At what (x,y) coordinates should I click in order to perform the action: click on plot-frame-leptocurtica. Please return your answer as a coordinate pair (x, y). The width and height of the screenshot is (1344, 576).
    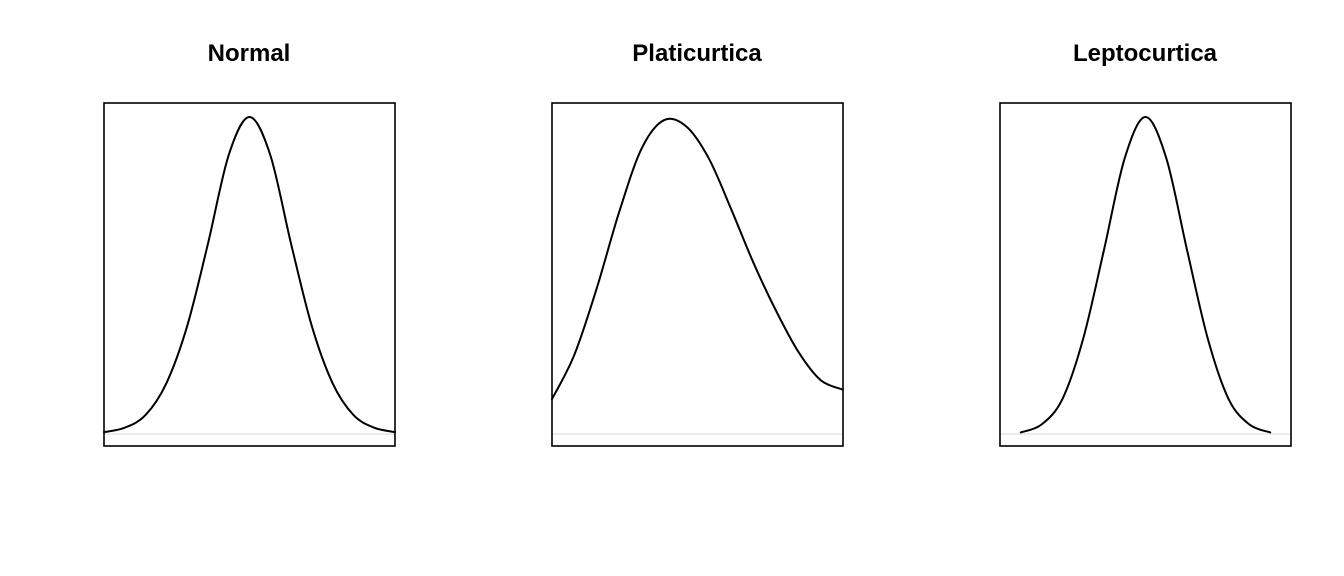
    Looking at the image, I should click on (1145, 274).